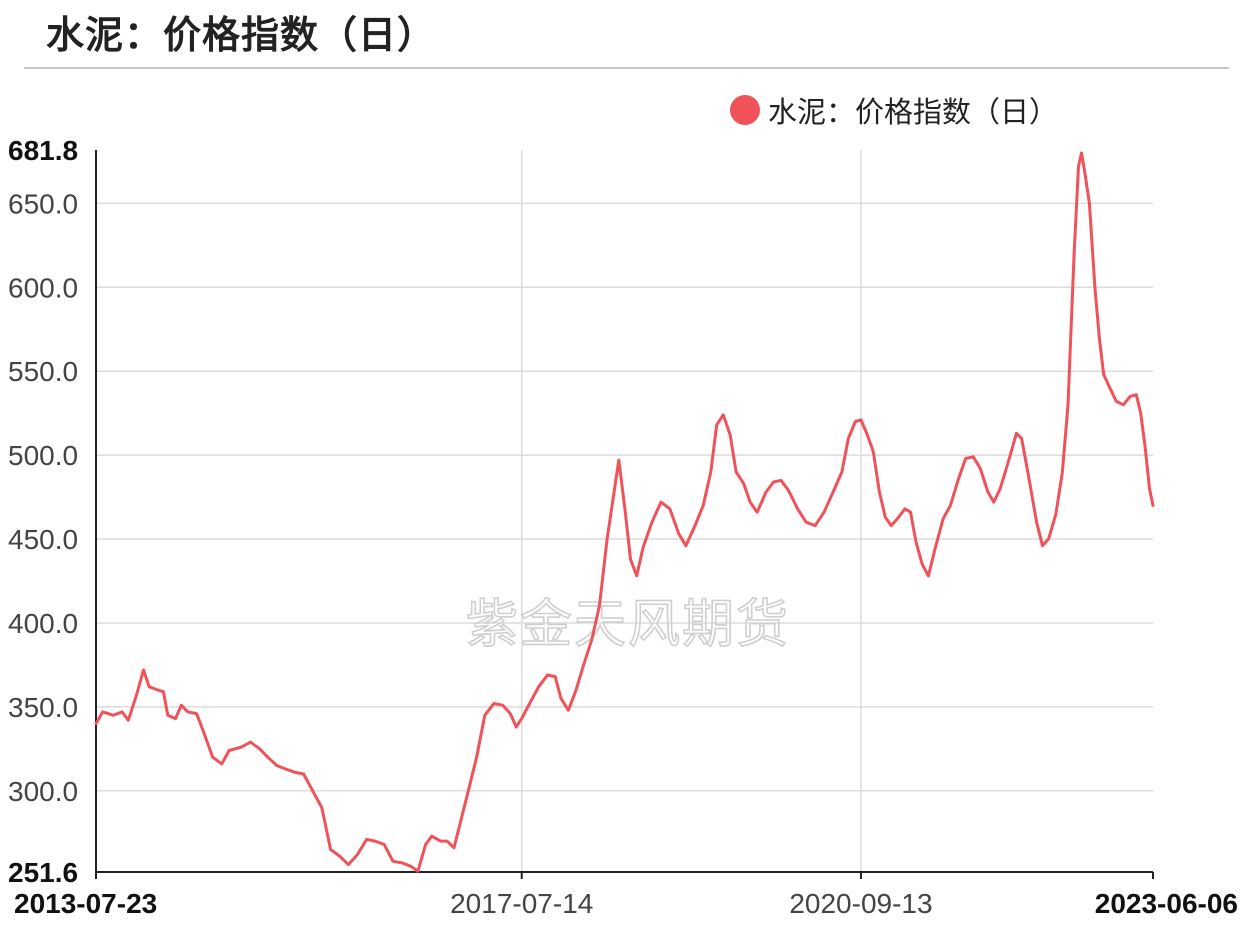  Describe the element at coordinates (913, 112) in the screenshot. I see `legend-label: 水泥：价格指数（日）` at that location.